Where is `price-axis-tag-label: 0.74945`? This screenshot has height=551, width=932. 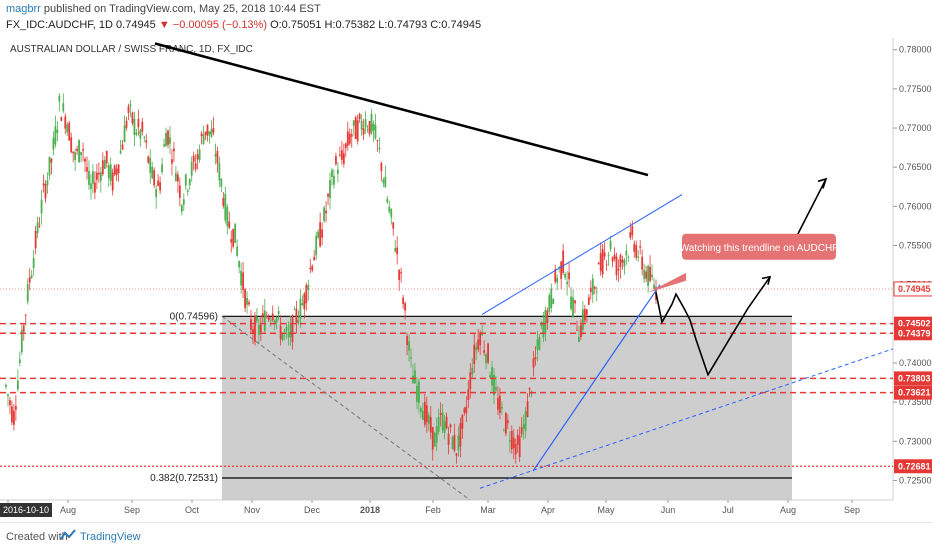 price-axis-tag-label: 0.74945 is located at coordinates (914, 289).